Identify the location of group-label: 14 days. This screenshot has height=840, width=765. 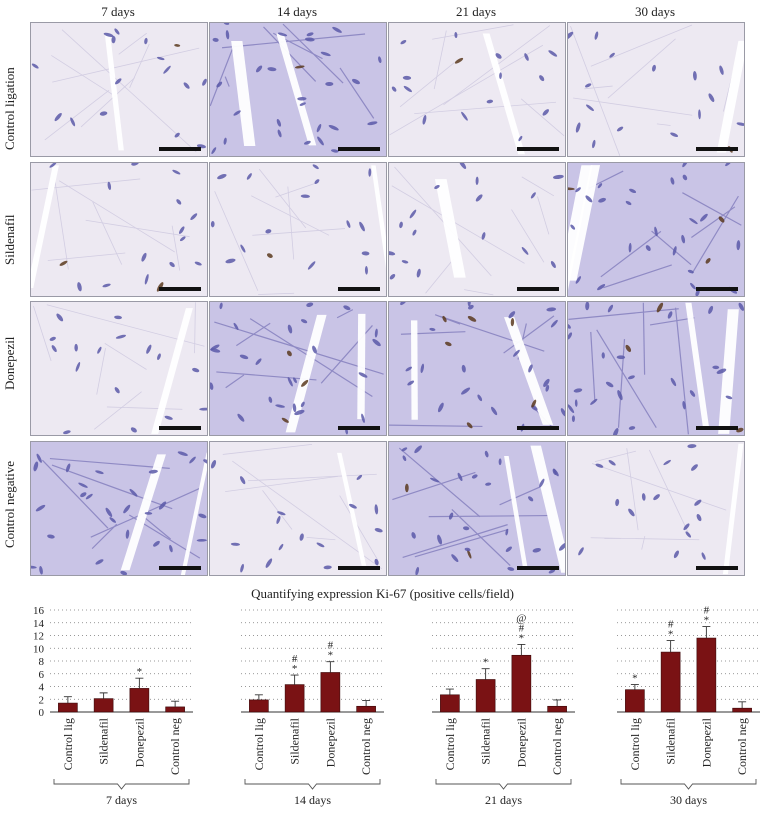
(312, 800).